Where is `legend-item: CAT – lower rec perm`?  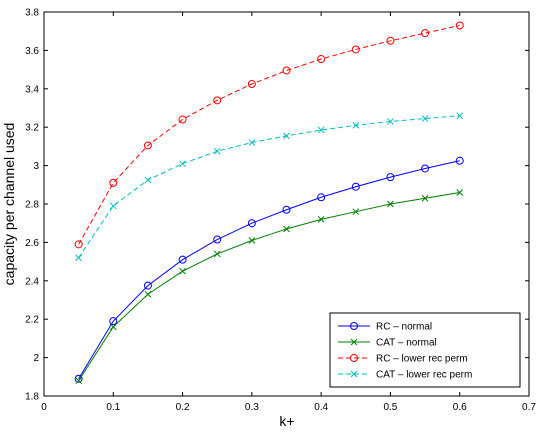
legend-item: CAT – lower rec perm is located at coordinates (405, 375).